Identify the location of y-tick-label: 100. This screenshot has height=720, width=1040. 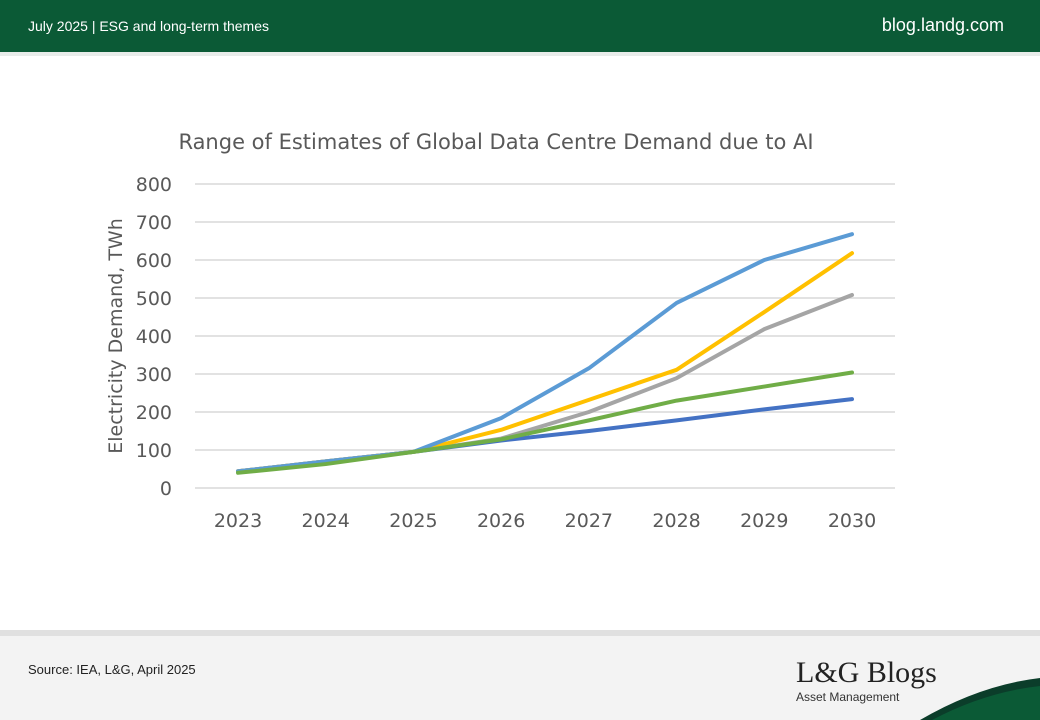
(154, 451).